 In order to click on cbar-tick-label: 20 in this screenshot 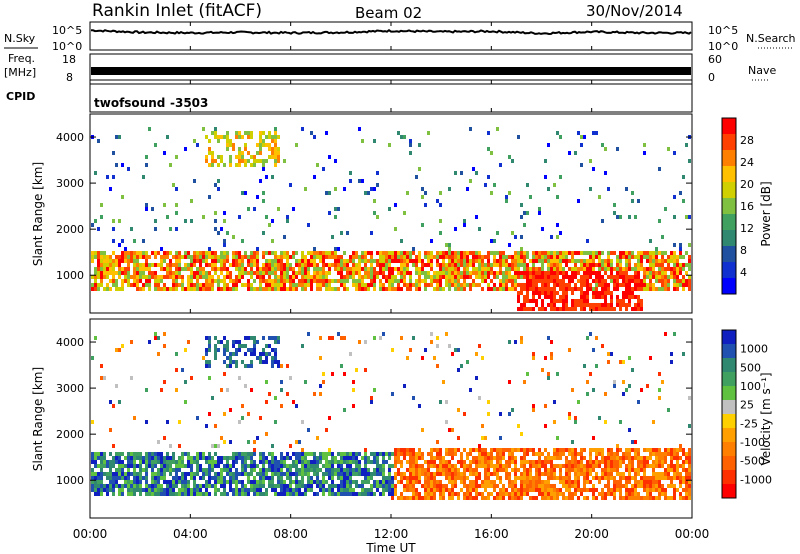, I will do `click(747, 184)`.